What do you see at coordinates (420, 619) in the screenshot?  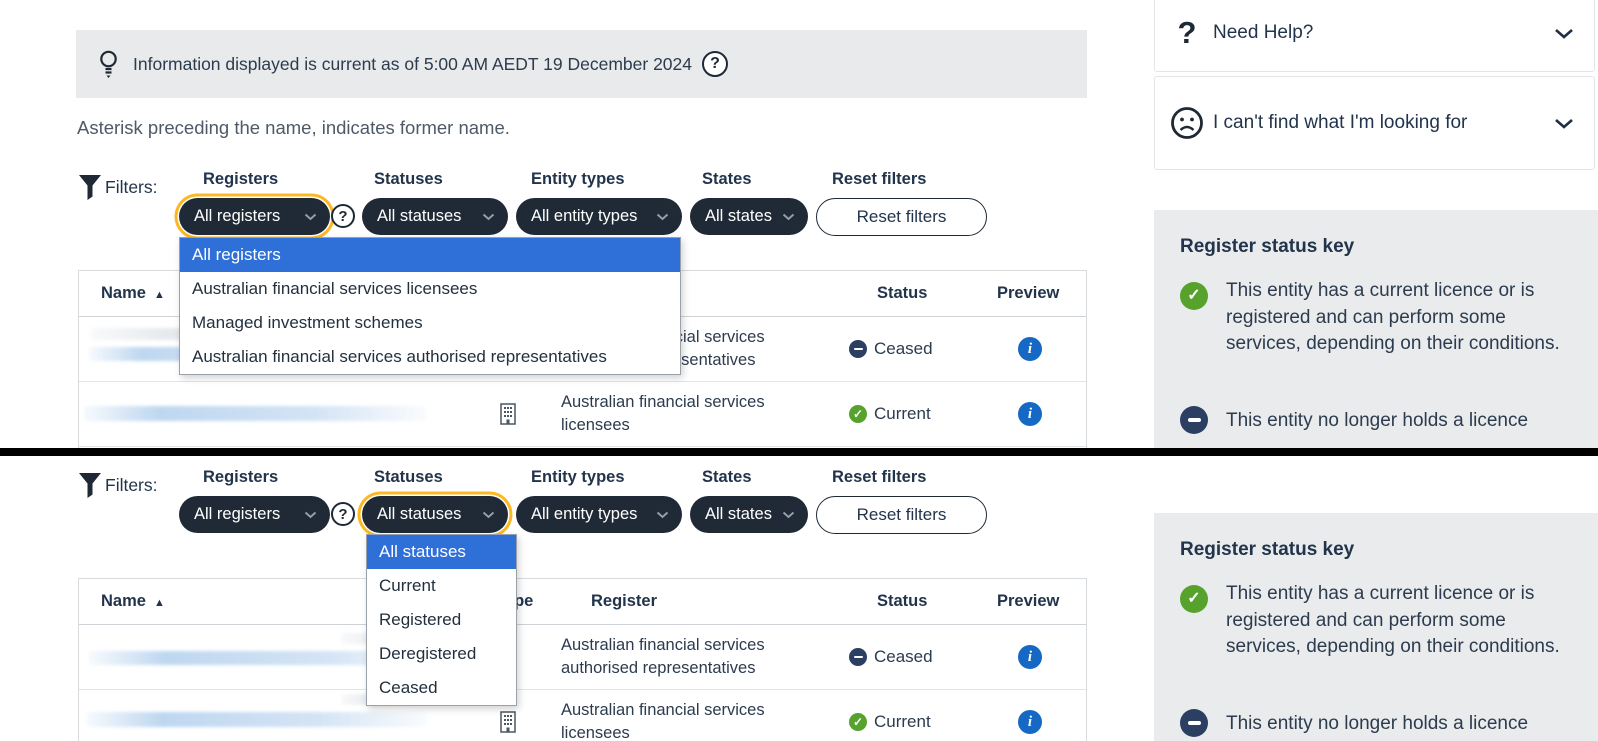 I see `dropdown-option: Registered` at bounding box center [420, 619].